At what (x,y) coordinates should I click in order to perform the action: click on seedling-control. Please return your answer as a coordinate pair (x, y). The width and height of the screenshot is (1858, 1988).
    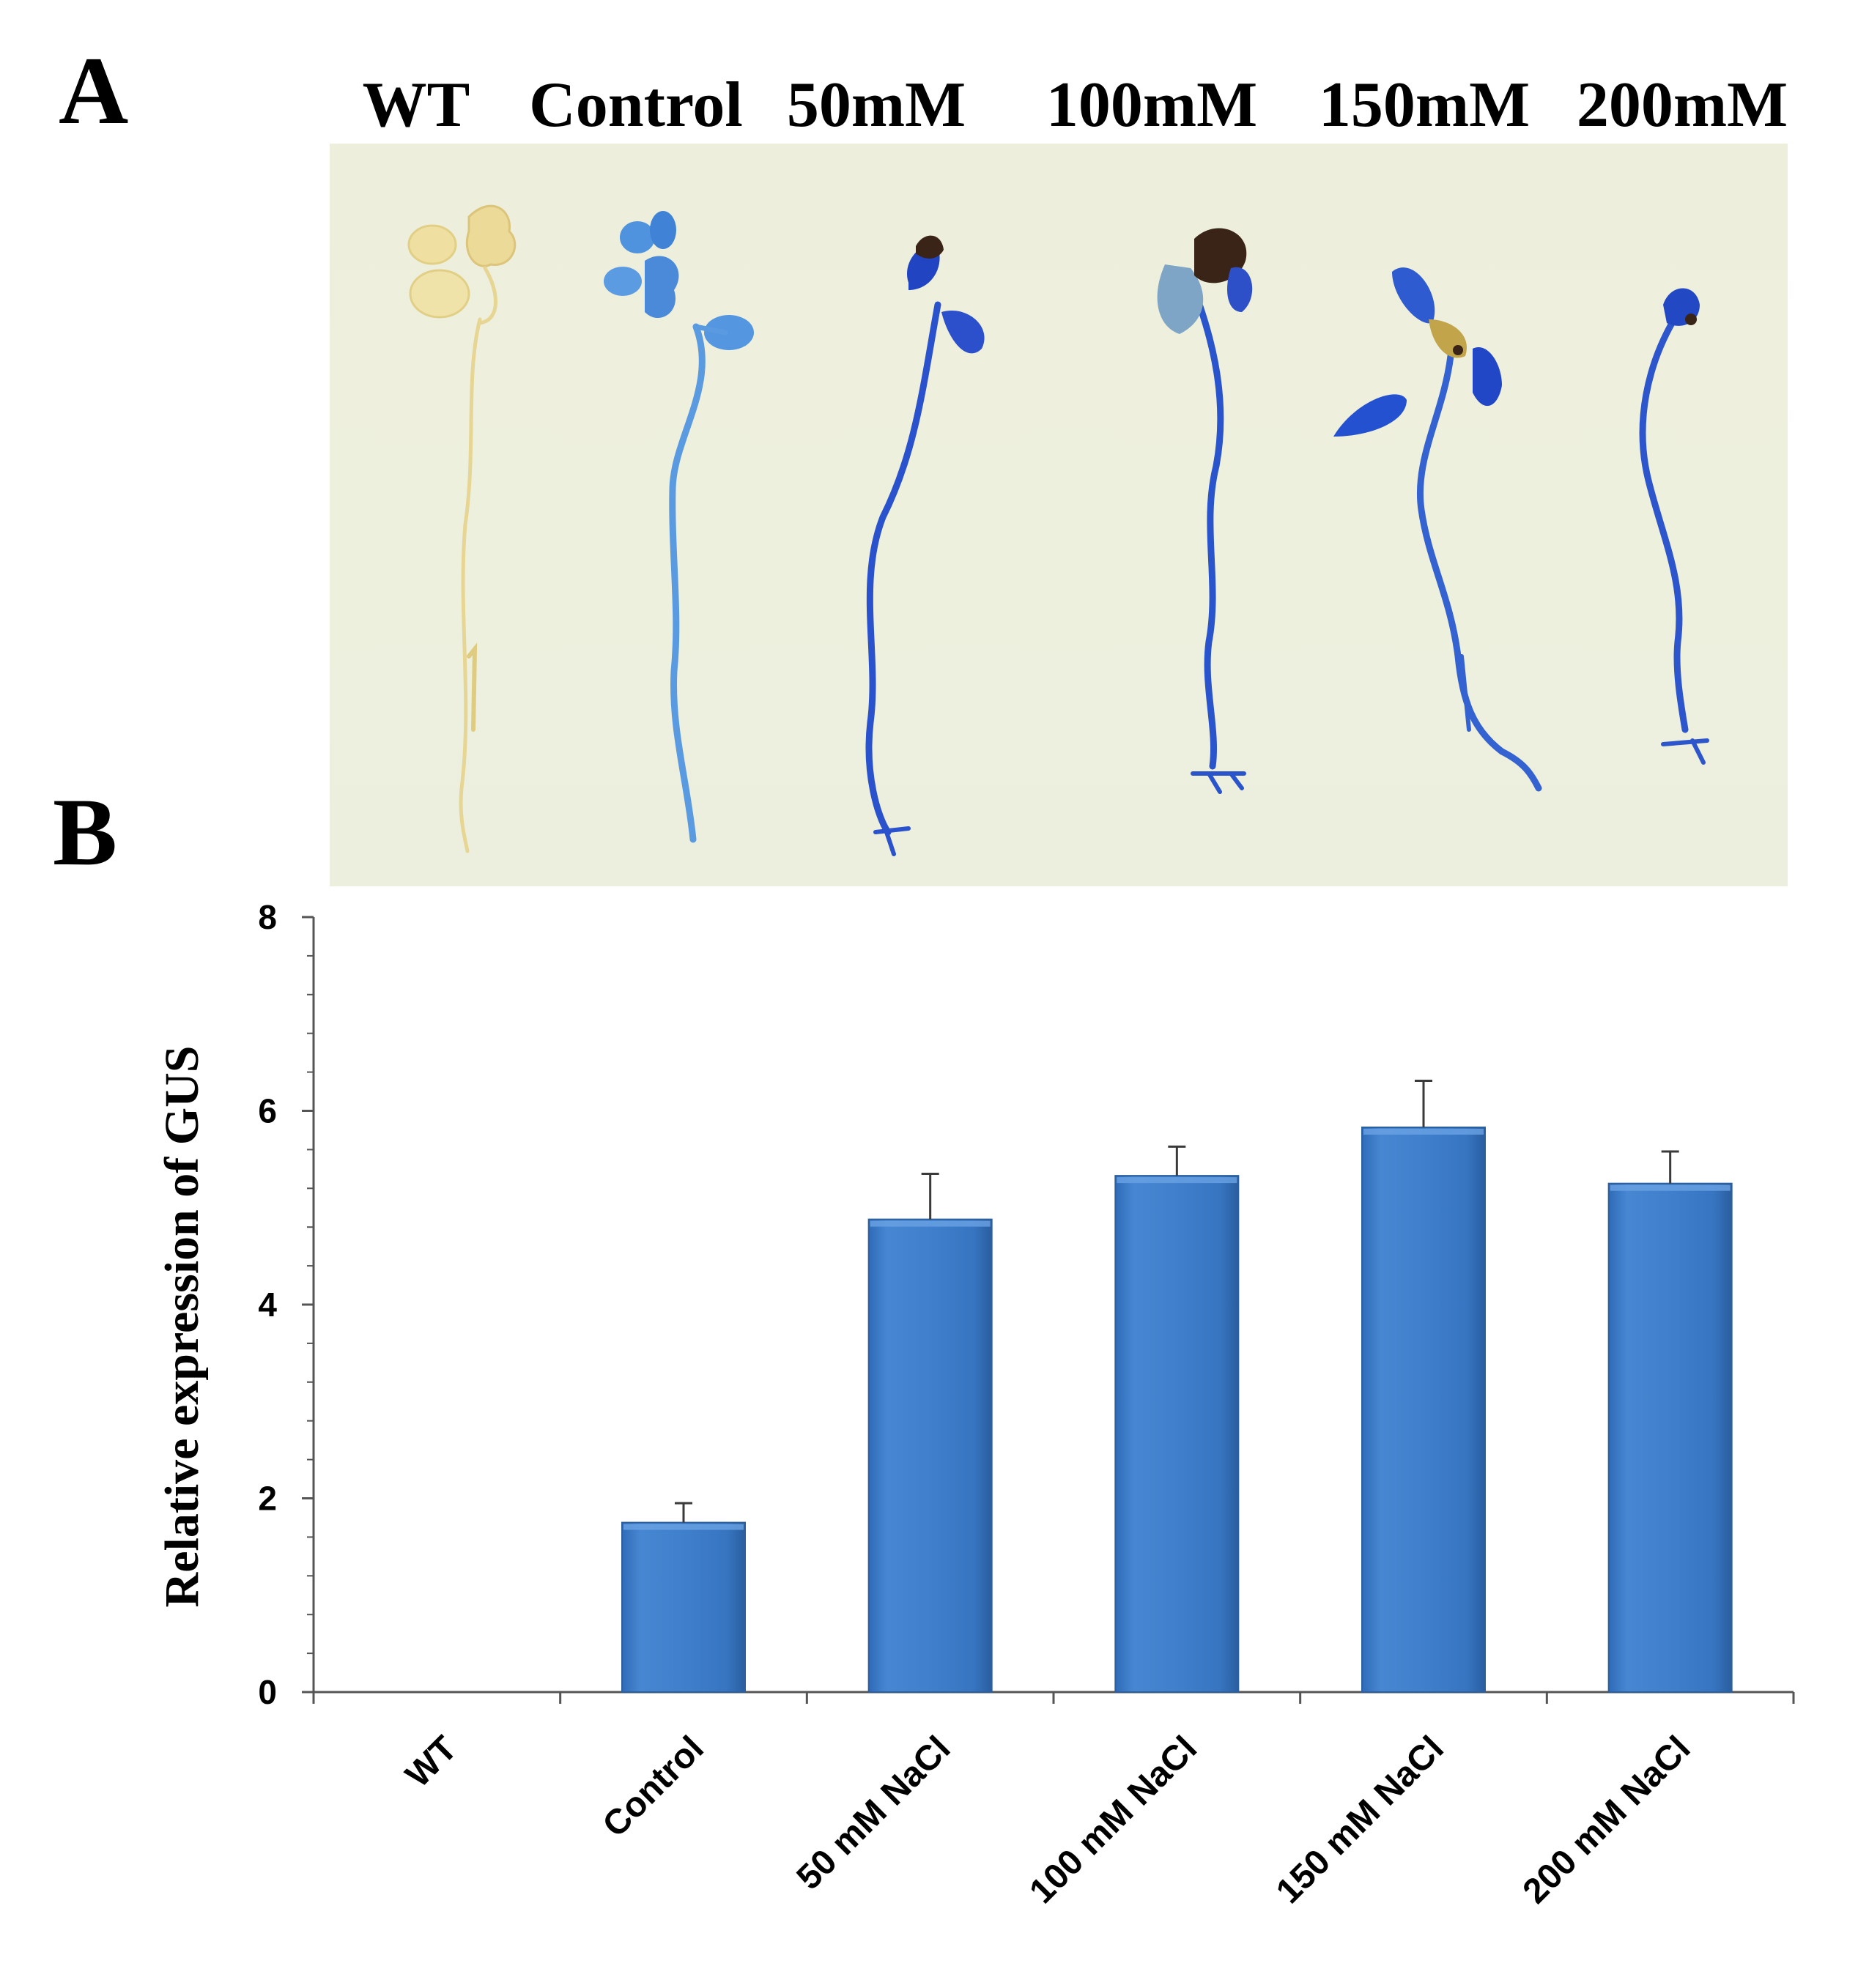
    Looking at the image, I should click on (679, 527).